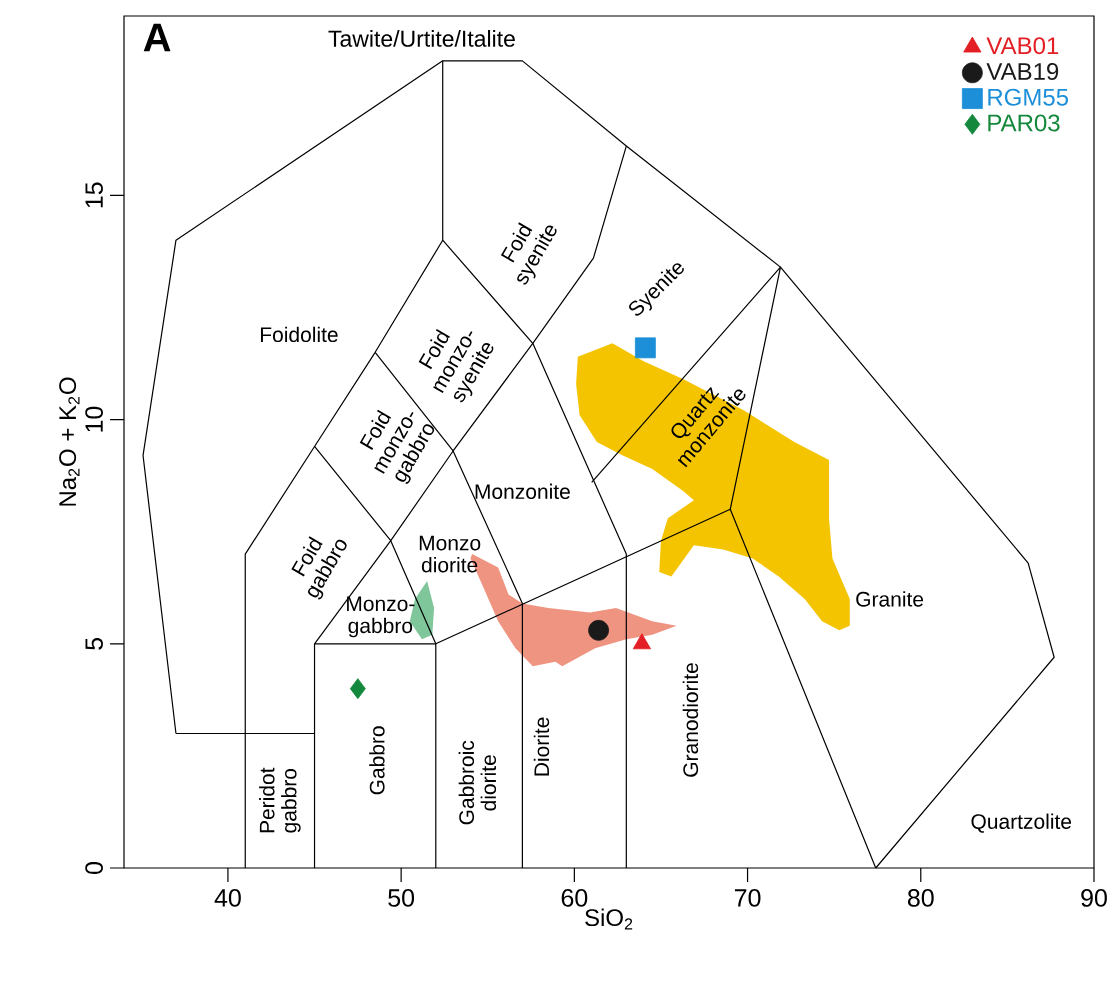 The image size is (1114, 981). I want to click on annotation: Monzo-gabbro, so click(381, 617).